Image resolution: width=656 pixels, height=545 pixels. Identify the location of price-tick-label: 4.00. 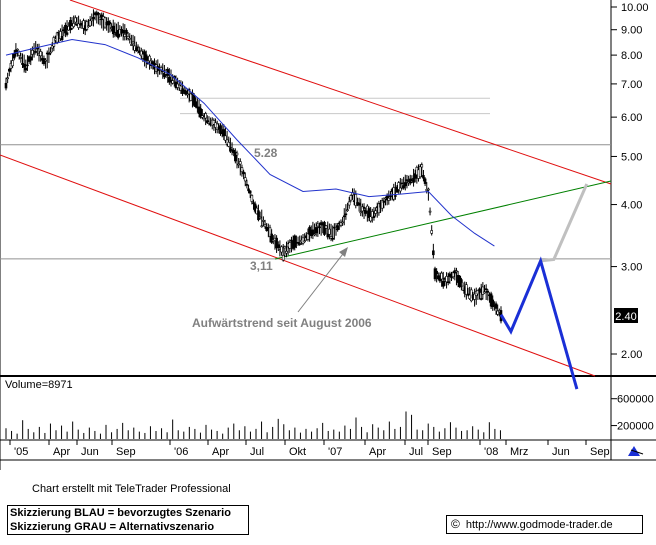
(631, 206).